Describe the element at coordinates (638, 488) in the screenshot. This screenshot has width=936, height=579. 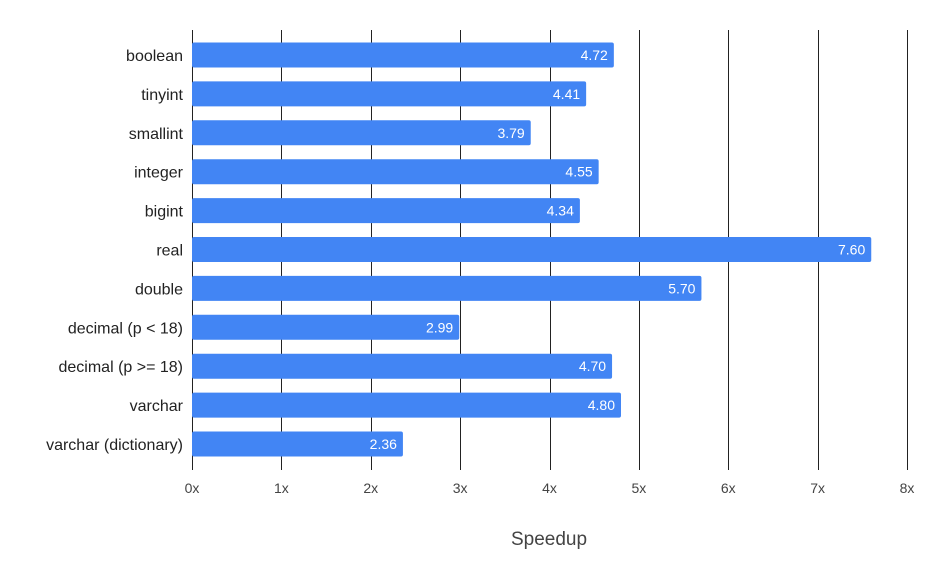
I see `x-tick-label: 5x` at that location.